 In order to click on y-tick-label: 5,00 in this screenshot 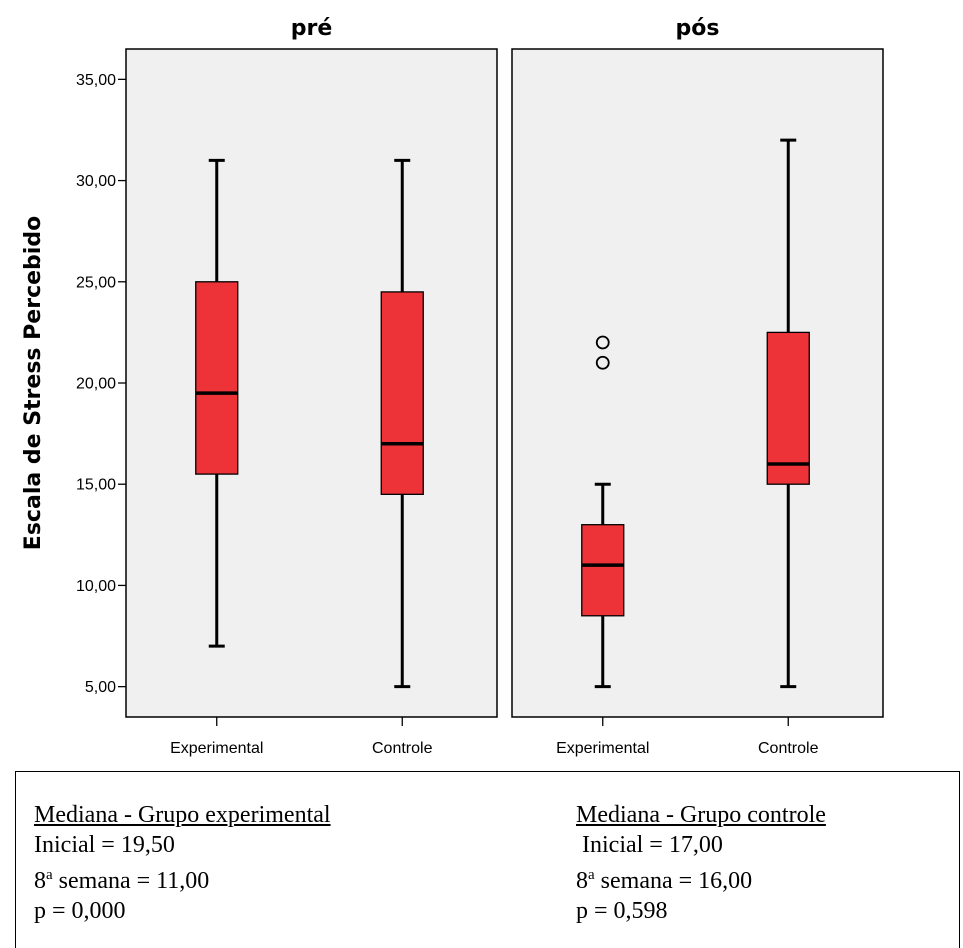, I will do `click(100, 687)`.